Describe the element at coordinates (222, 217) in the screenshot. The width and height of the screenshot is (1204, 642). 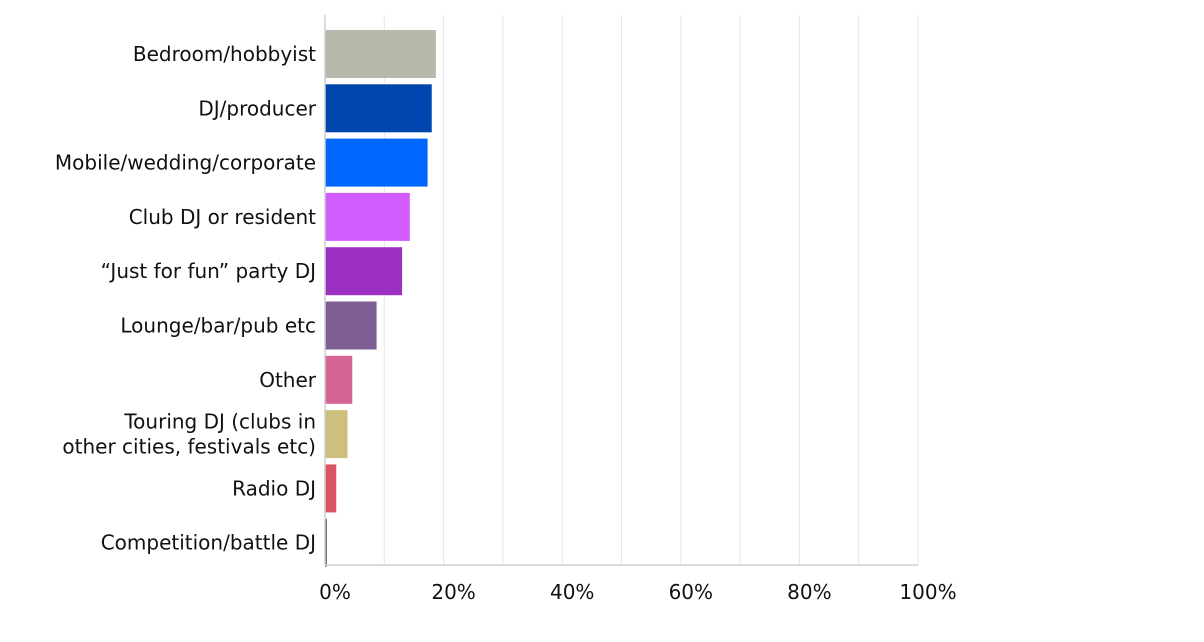
I see `category-label: Club DJ or resident` at that location.